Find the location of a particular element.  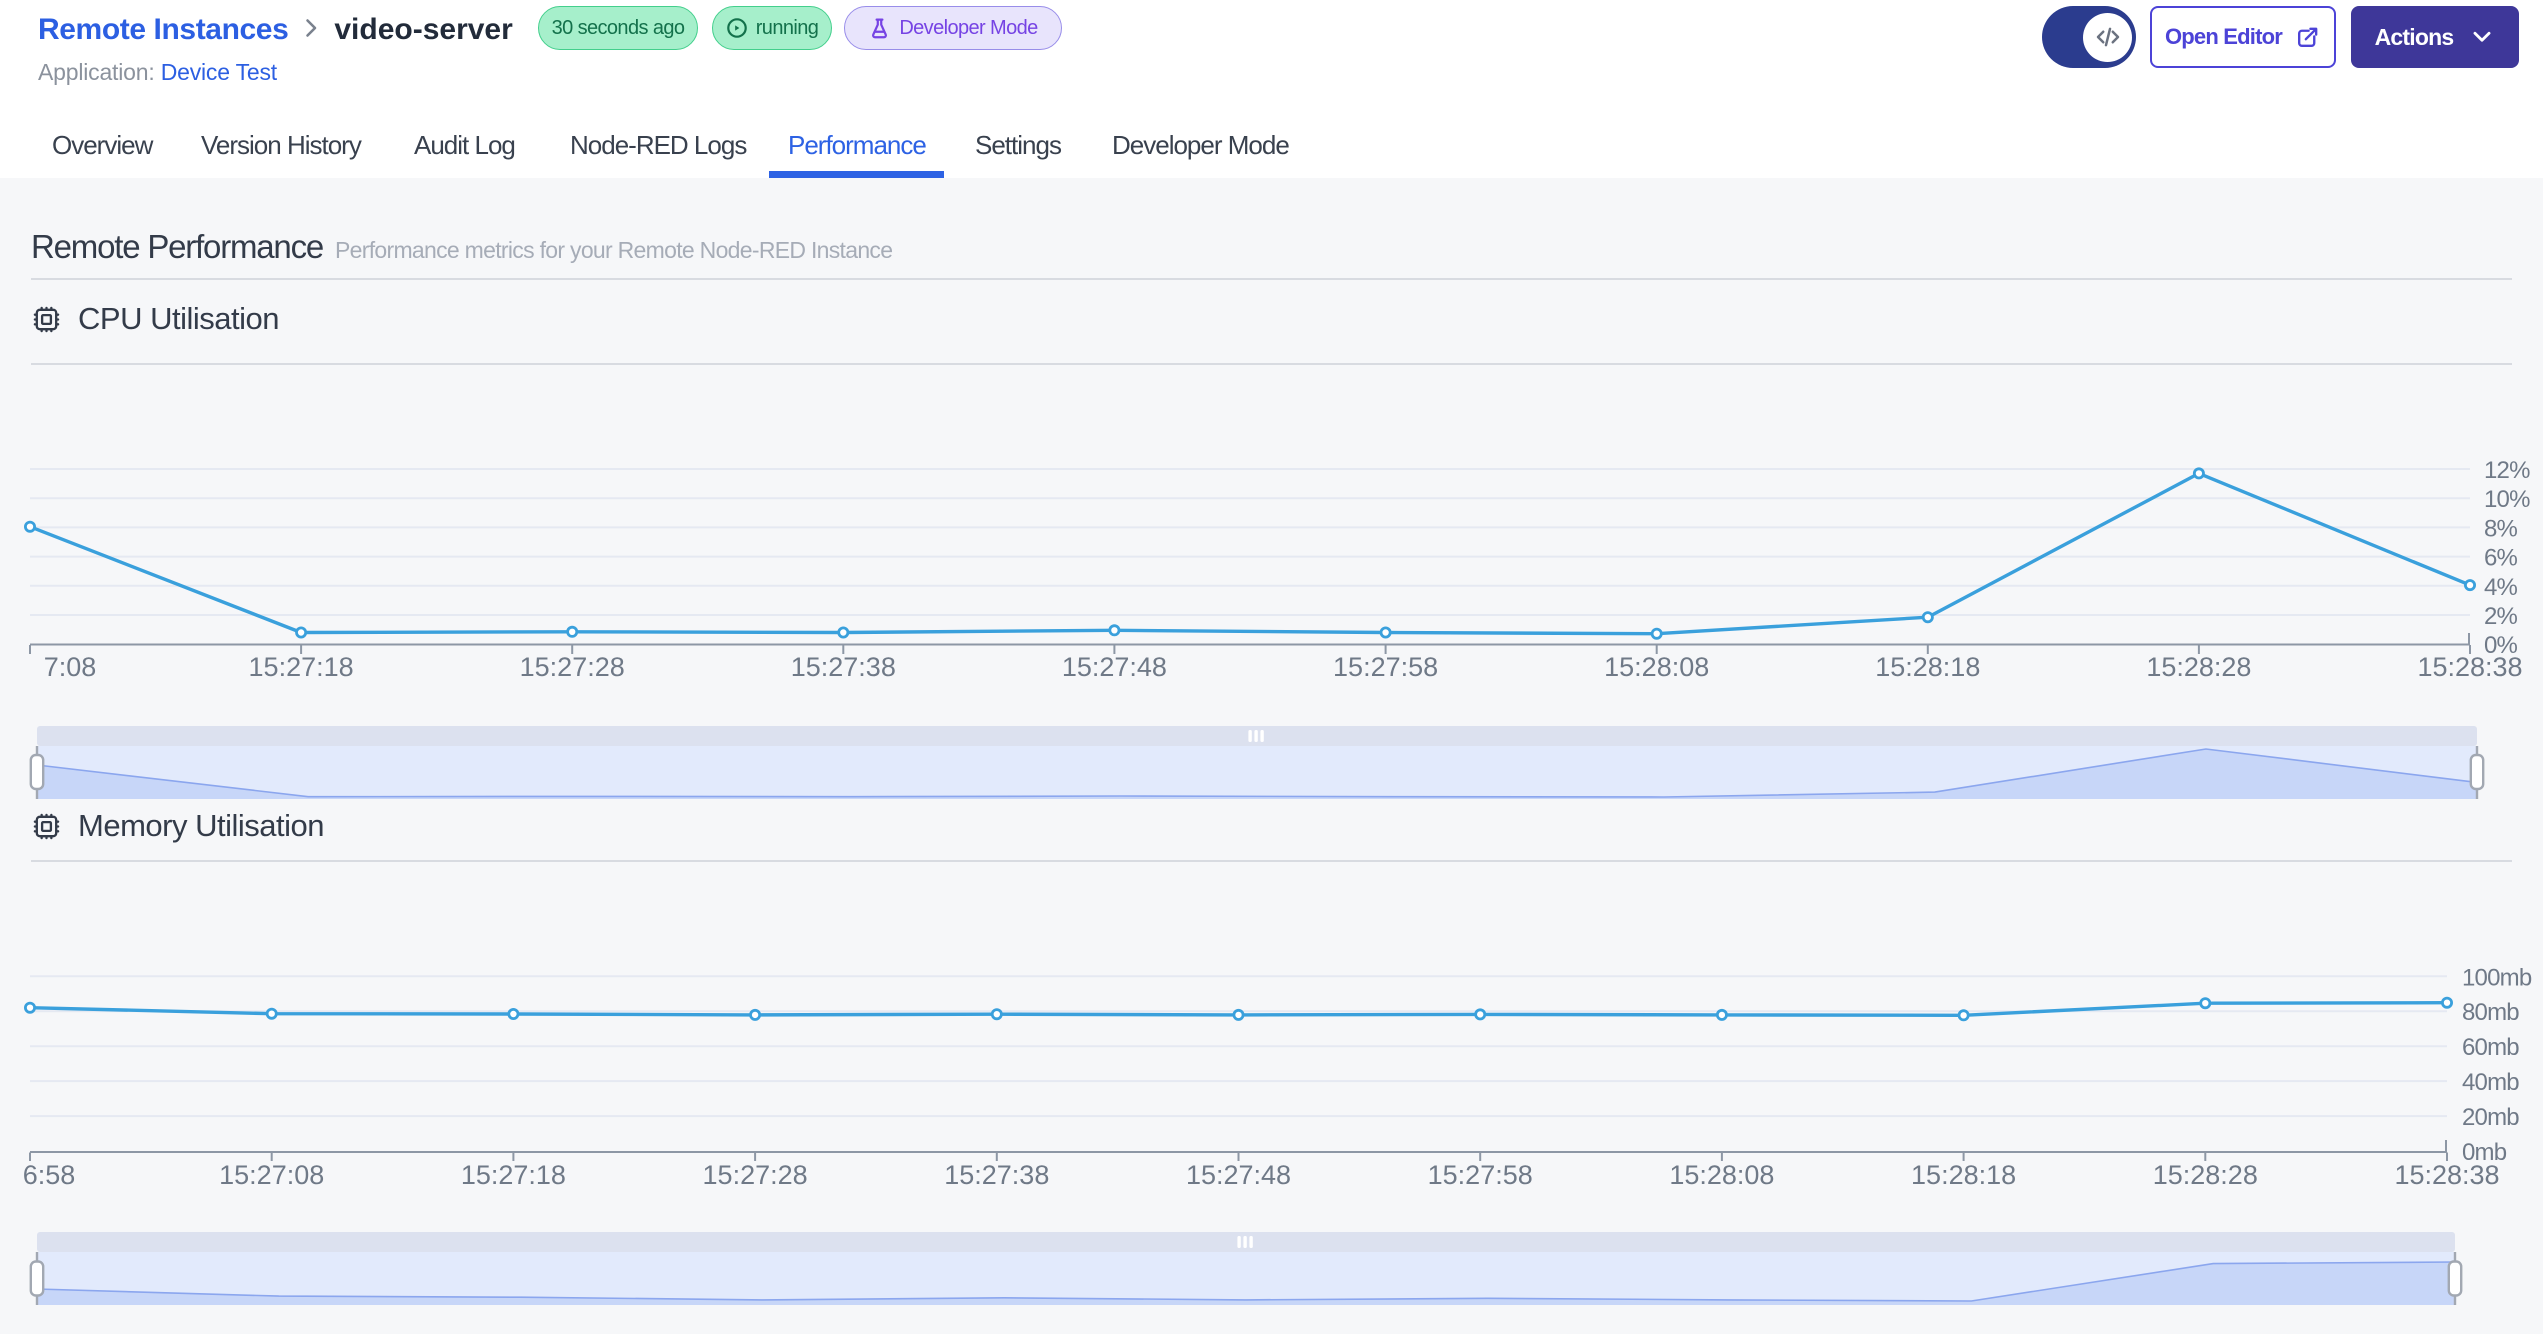

svg-text: 7:08 is located at coordinates (70, 667).